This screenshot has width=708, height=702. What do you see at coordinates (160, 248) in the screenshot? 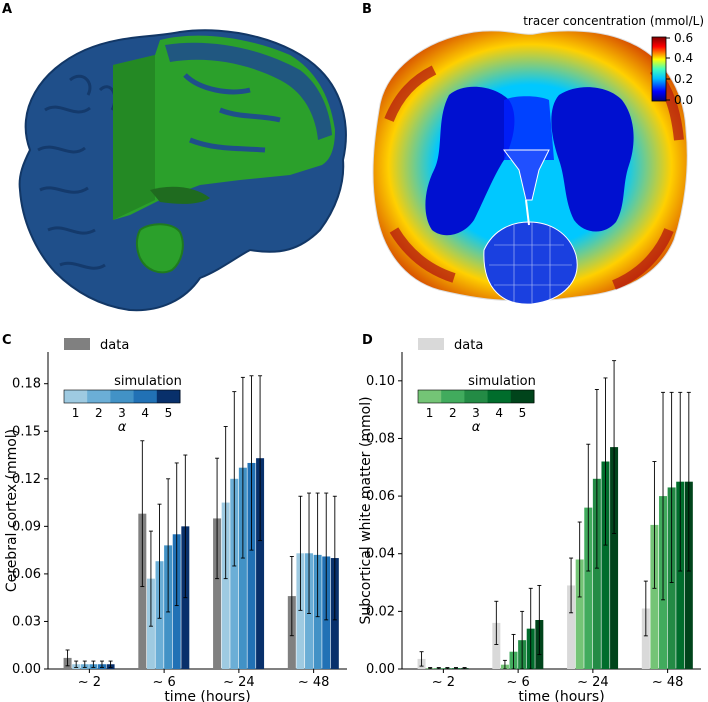
I see `cerebellum-region` at bounding box center [160, 248].